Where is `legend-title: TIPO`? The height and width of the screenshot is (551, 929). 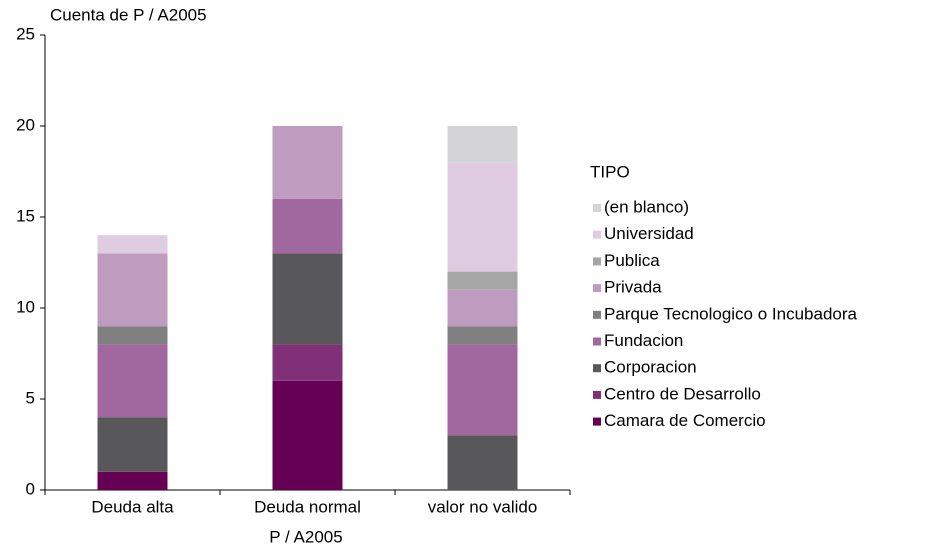
legend-title: TIPO is located at coordinates (610, 171).